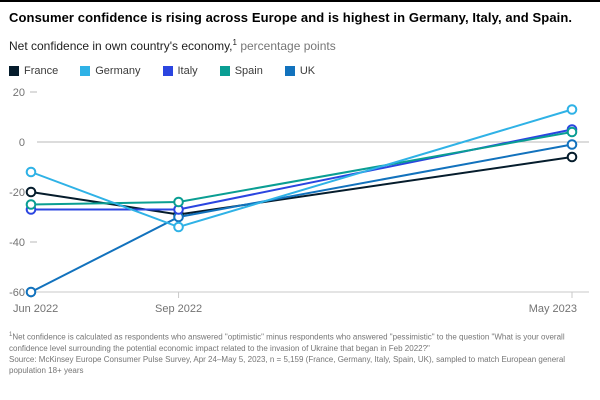  I want to click on legend-item-france: France, so click(33, 71).